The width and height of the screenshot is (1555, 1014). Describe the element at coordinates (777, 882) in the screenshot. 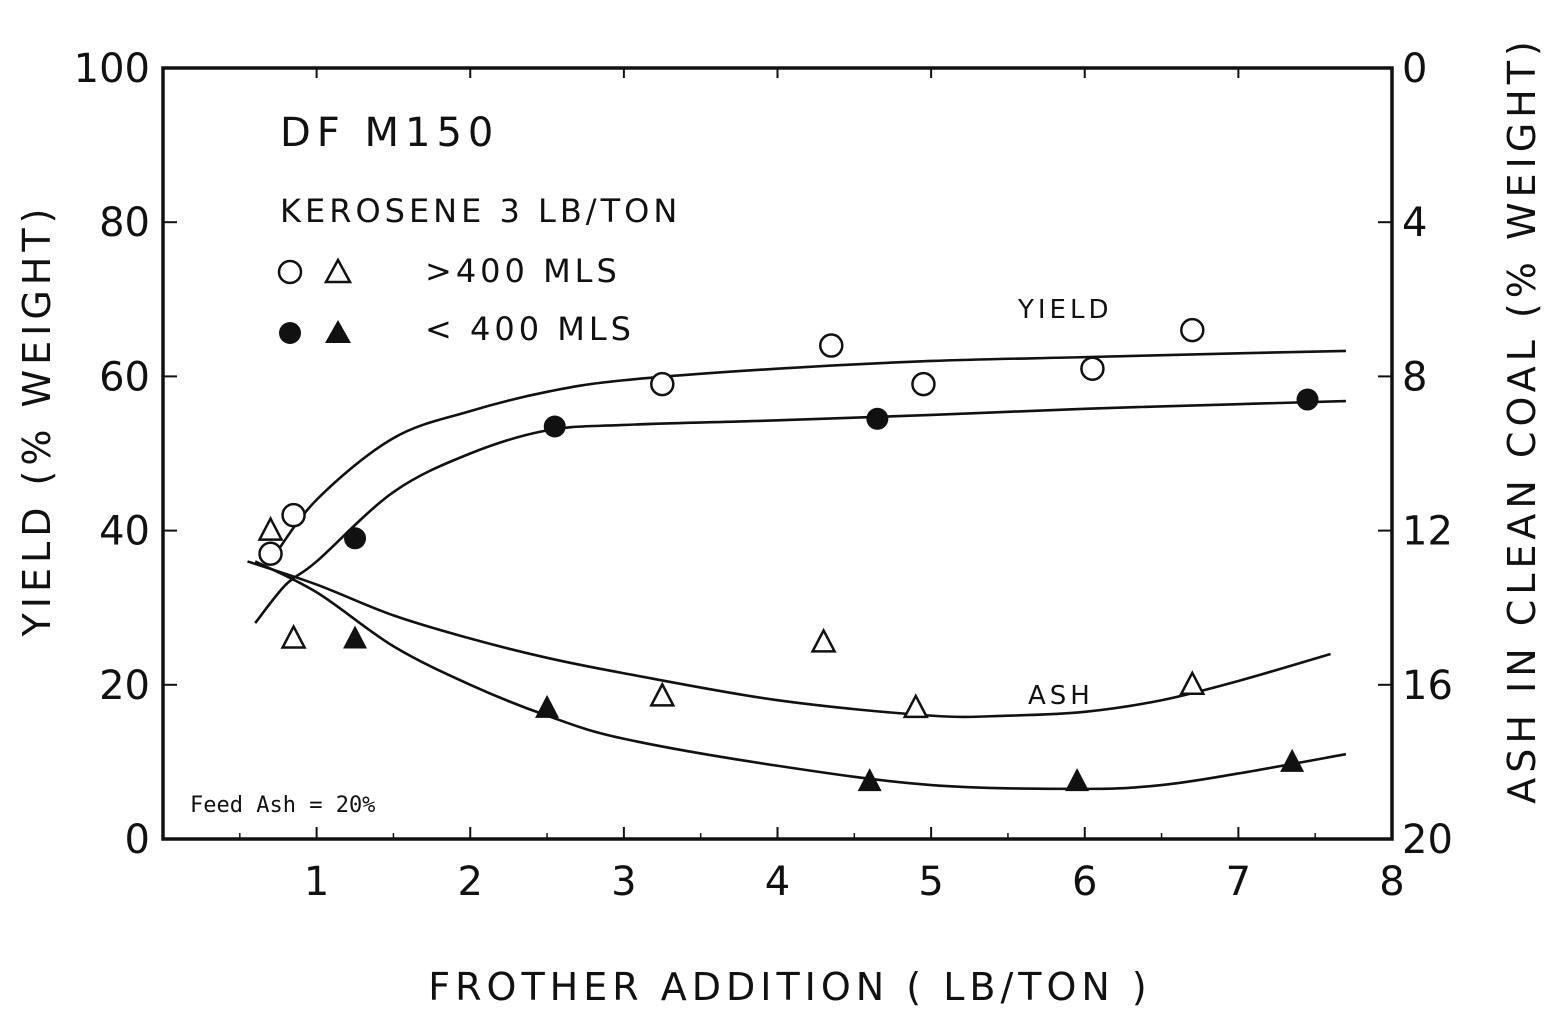

I see `x-tick-label: 4` at that location.